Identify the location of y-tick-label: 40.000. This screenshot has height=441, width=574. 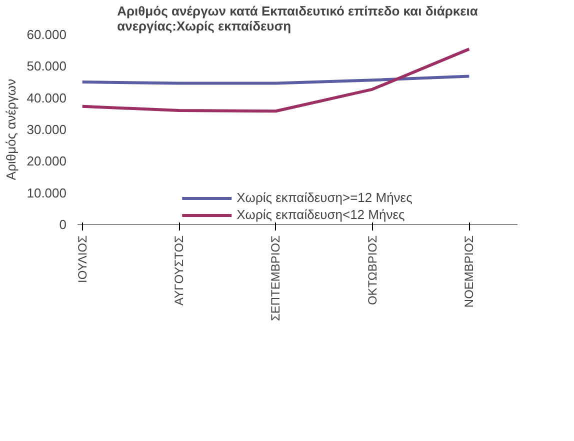
(46, 98).